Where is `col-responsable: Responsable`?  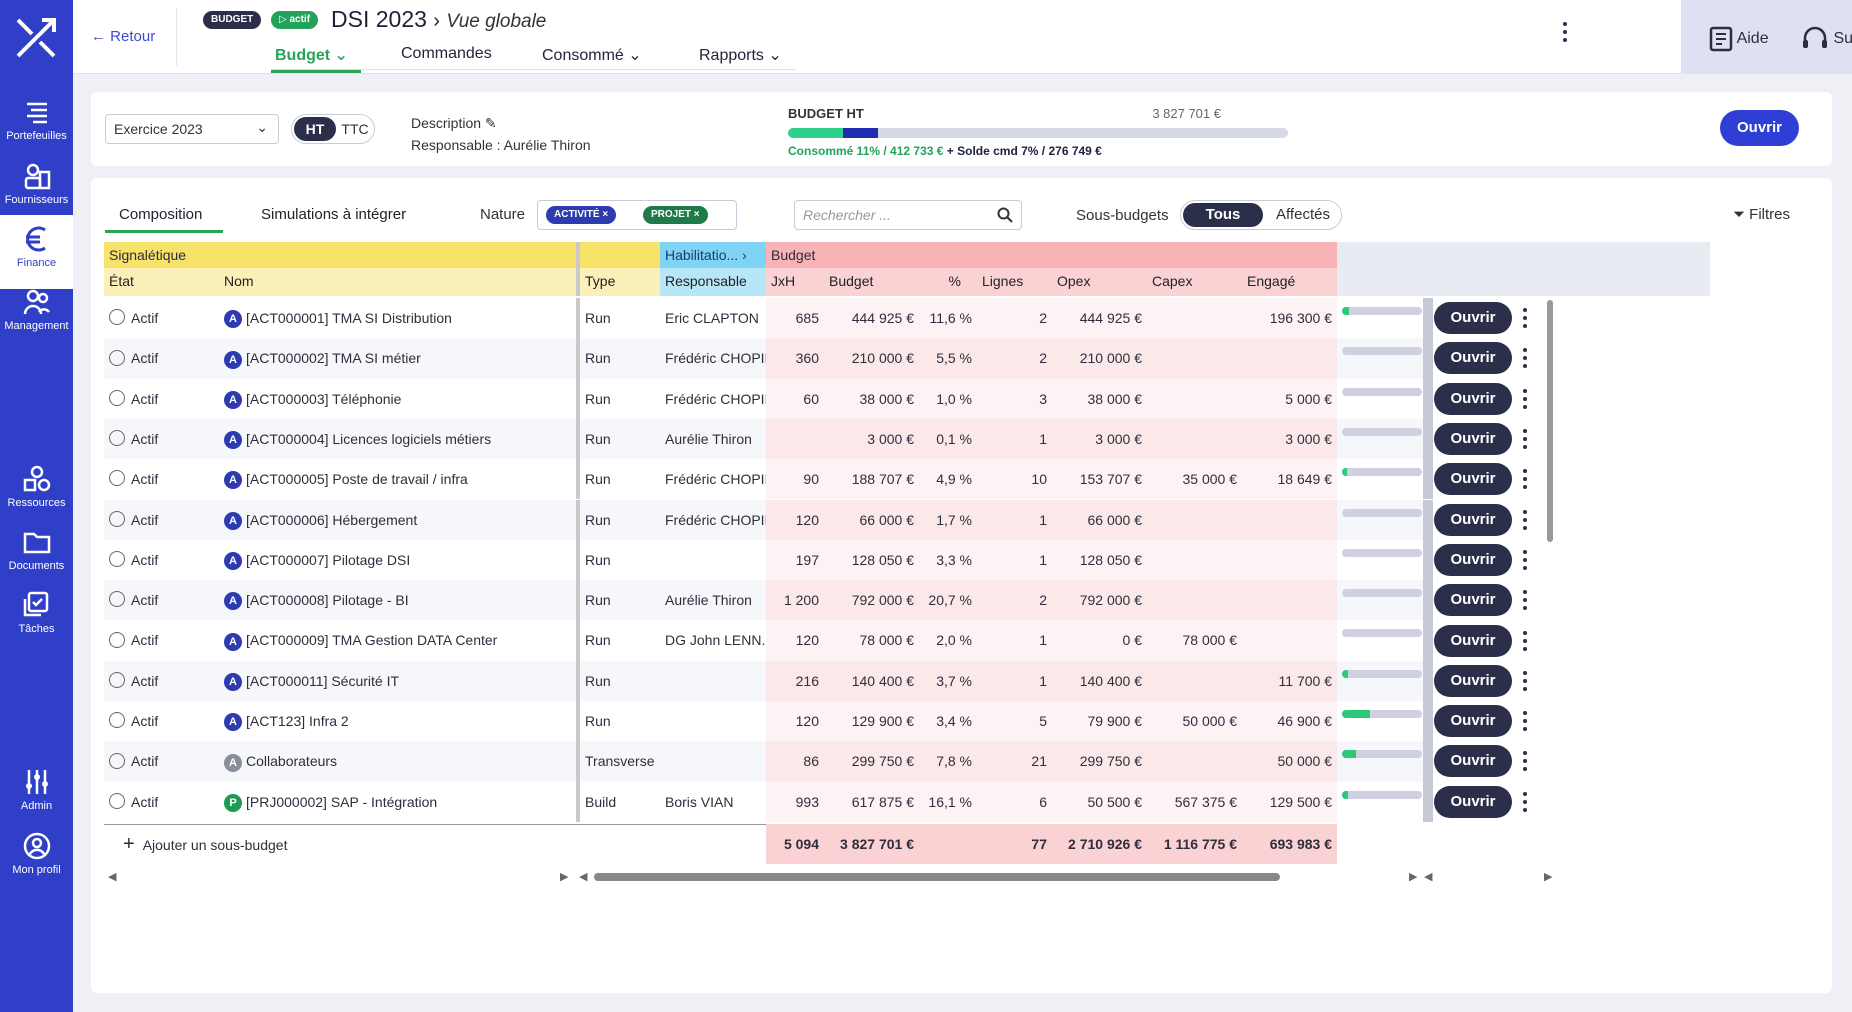 col-responsable: Responsable is located at coordinates (713, 282).